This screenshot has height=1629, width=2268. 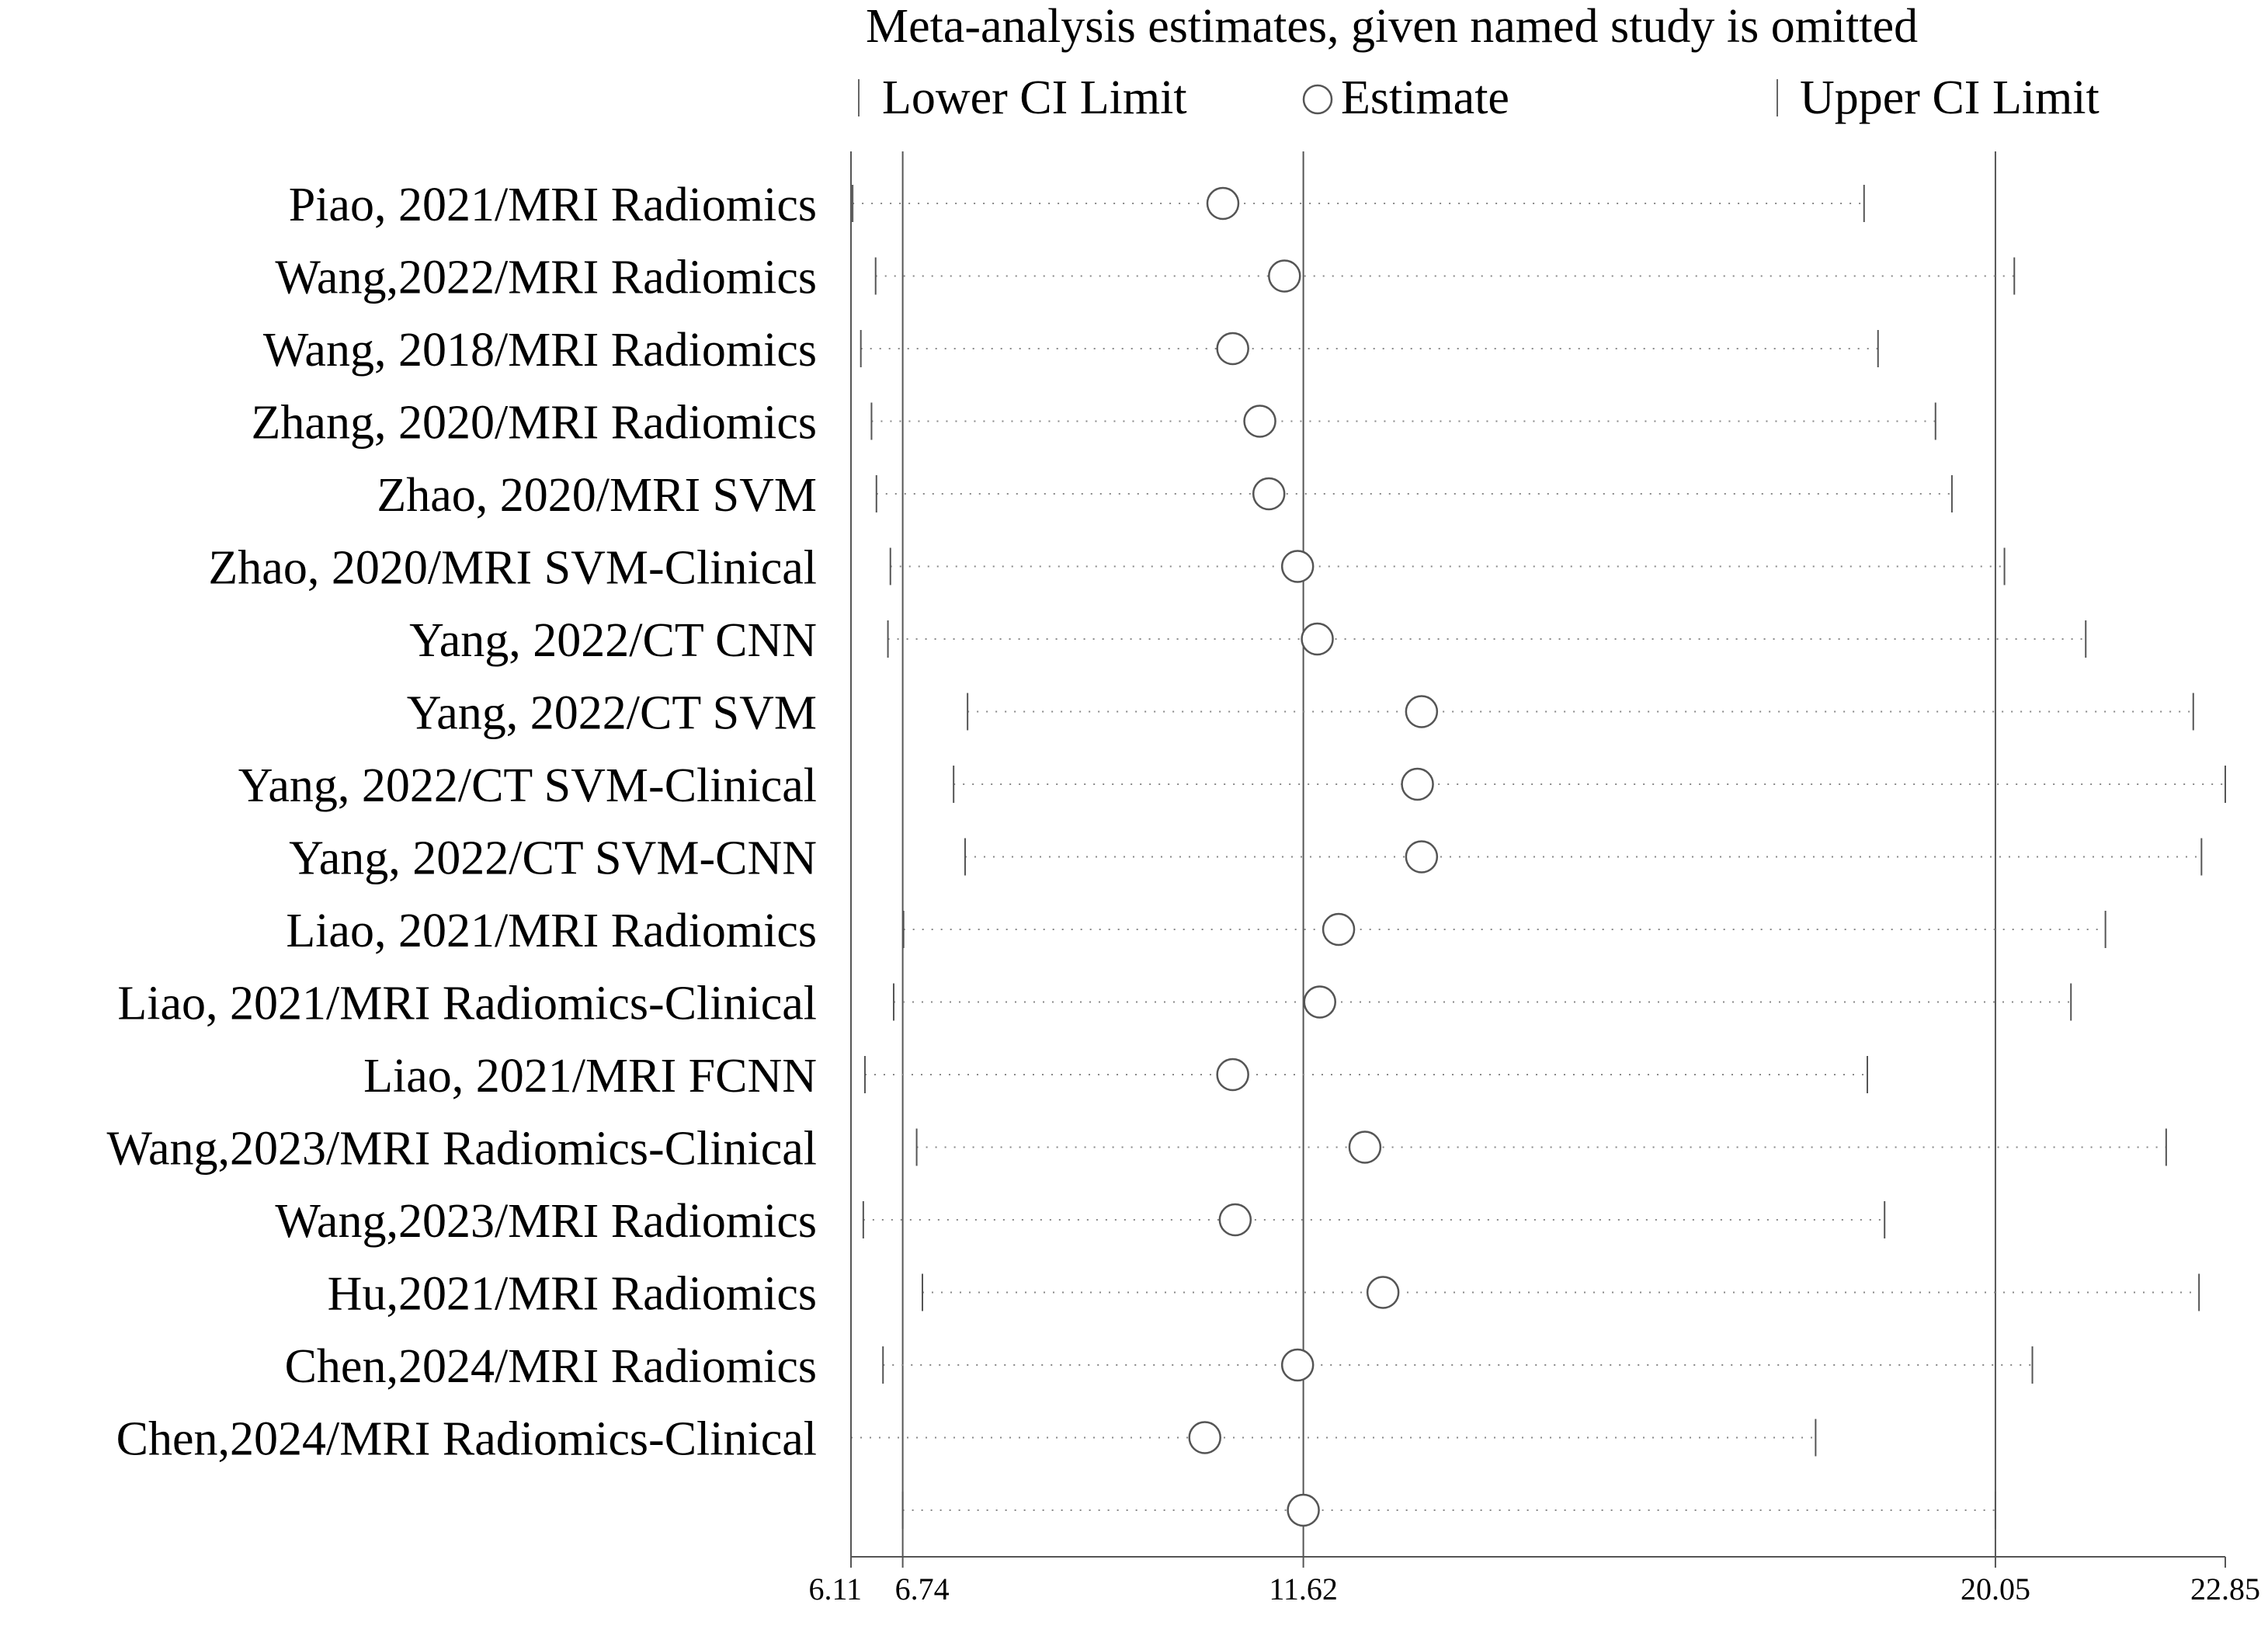 I want to click on study-label: Yang, 2022/CT SVM-CNN, so click(x=553, y=859).